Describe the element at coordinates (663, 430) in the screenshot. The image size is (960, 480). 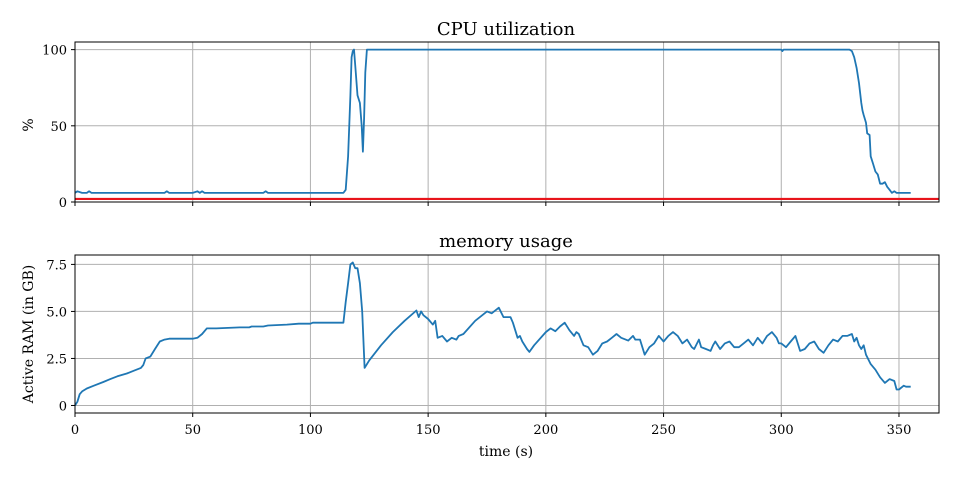
I see `memory-x-tick-label: 250` at that location.